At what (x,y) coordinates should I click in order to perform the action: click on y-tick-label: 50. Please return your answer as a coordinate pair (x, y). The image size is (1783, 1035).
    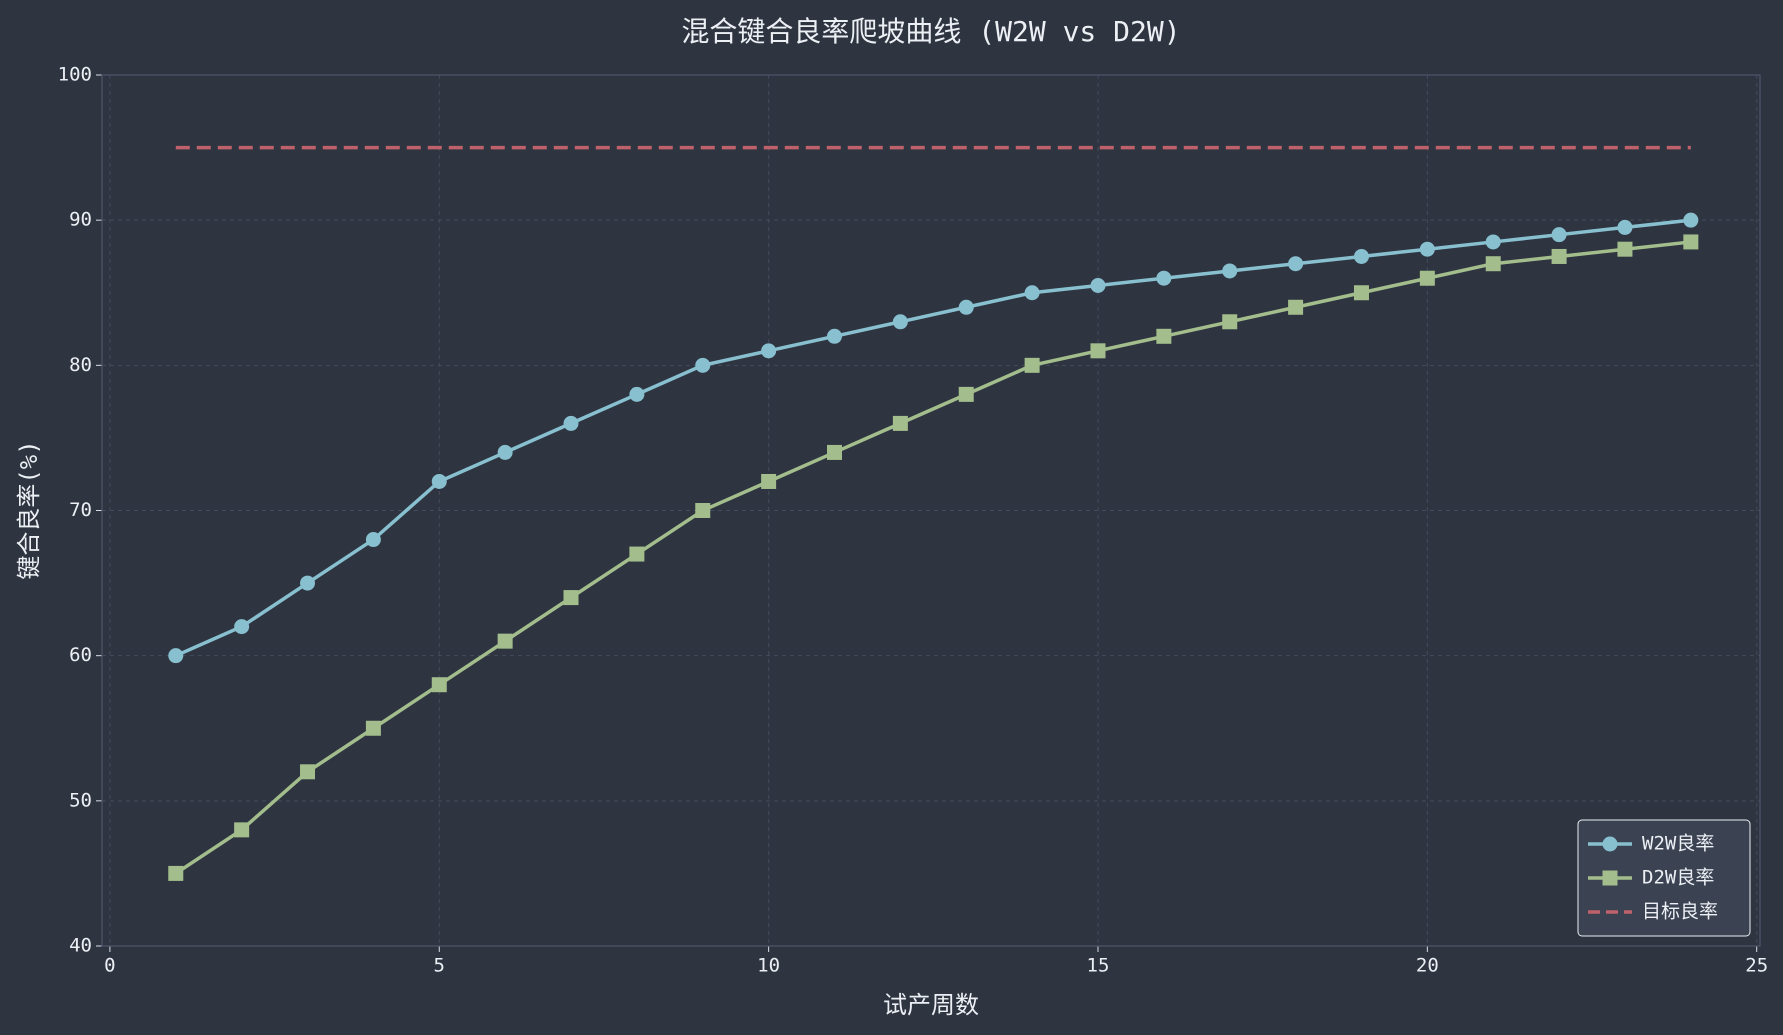
    Looking at the image, I should click on (80, 800).